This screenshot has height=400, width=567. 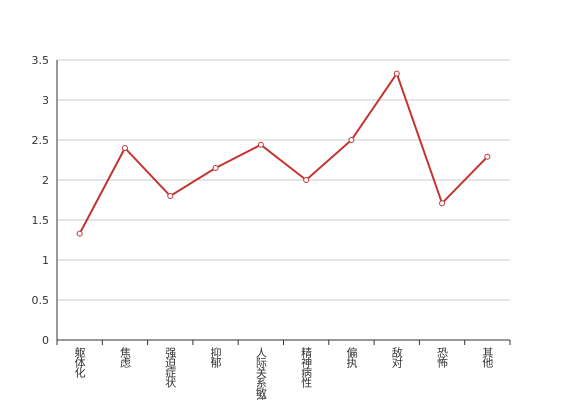 I want to click on y-tick-label: 0, so click(x=45, y=340).